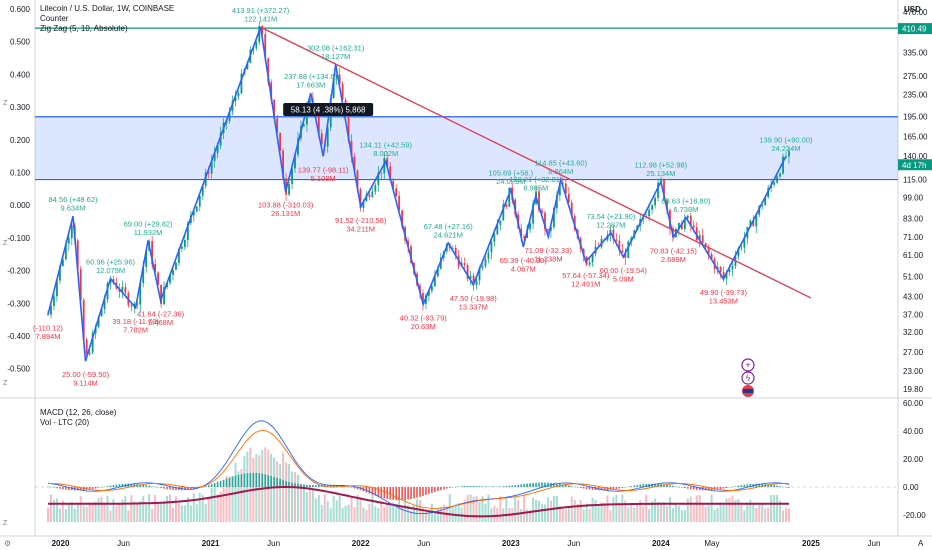 This screenshot has height=550, width=932. Describe the element at coordinates (18, 369) in the screenshot. I see `left-axis-tick: -0.500` at that location.